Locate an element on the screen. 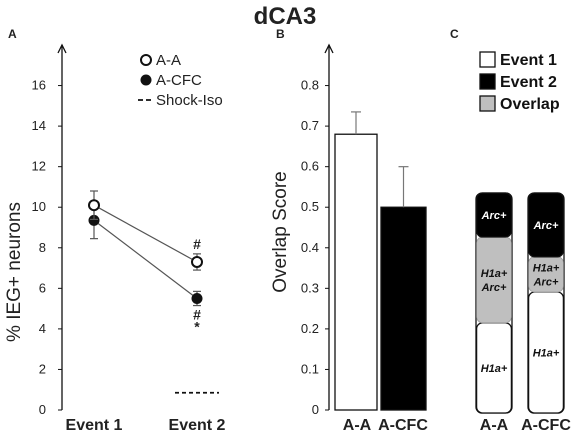 This screenshot has height=435, width=571. panel-a-legend: A-A A-CFC Shock-Iso is located at coordinates (180, 80).